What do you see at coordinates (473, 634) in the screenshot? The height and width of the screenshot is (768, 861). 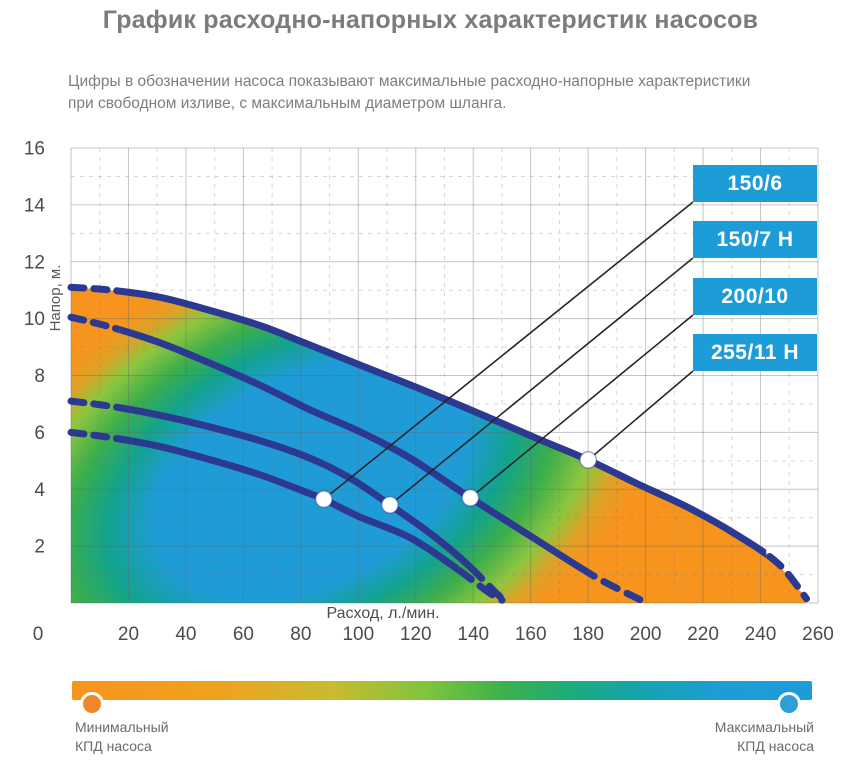 I see `x-tick-label: 140` at bounding box center [473, 634].